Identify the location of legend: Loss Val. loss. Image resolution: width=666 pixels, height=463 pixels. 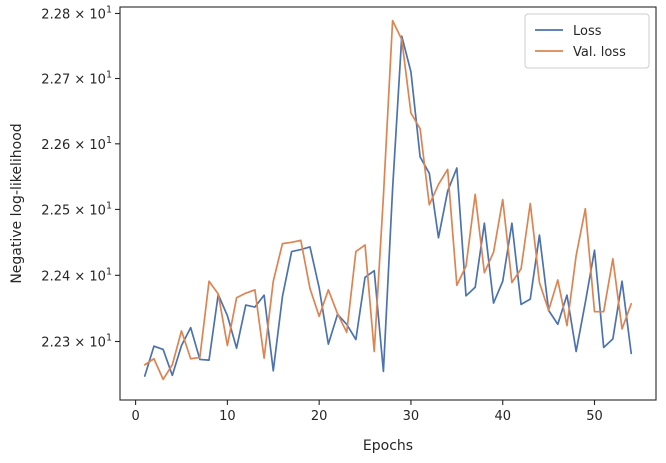
(587, 41).